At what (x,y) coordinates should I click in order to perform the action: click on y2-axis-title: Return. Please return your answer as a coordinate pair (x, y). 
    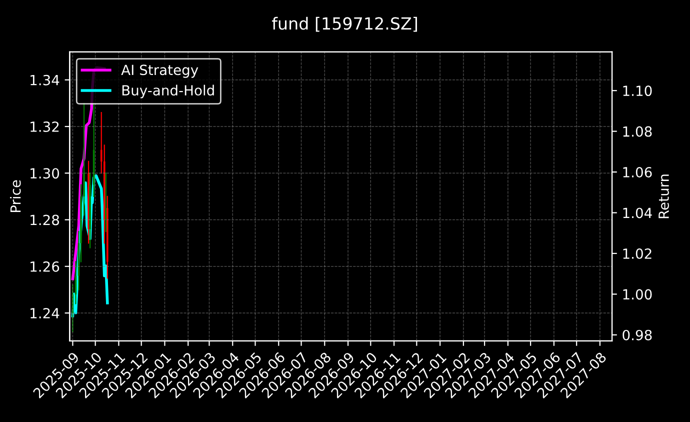
    Looking at the image, I should click on (663, 196).